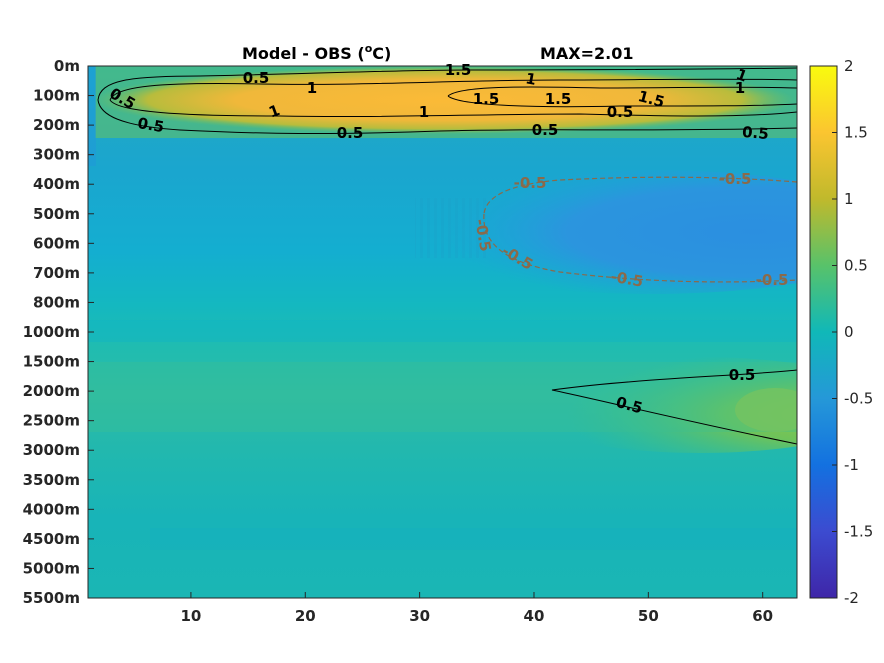  What do you see at coordinates (858, 532) in the screenshot?
I see `colorbar-tick-label: -1.5` at bounding box center [858, 532].